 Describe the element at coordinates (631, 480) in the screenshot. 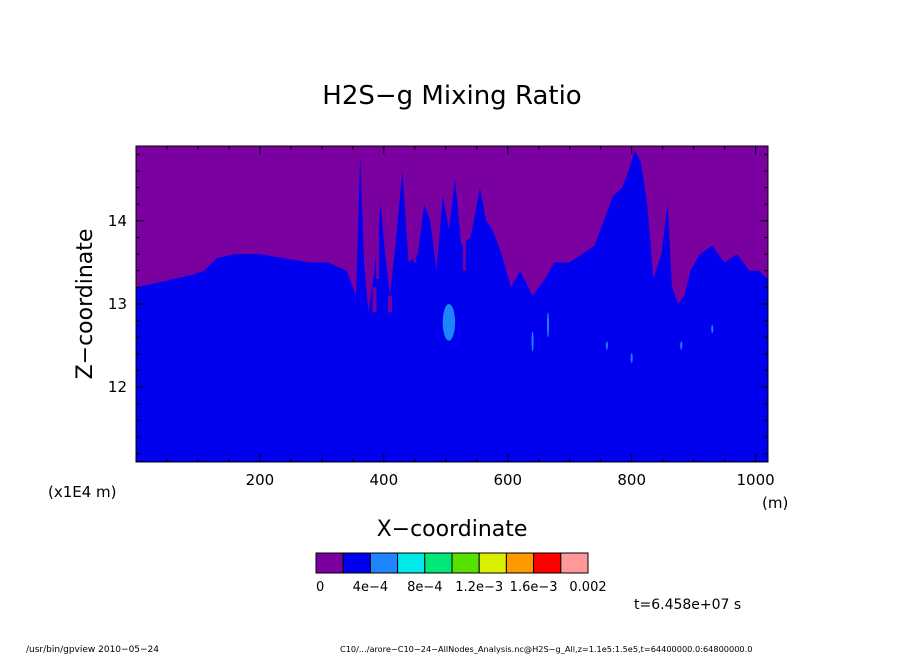

I see `x-tick-label: 800` at that location.